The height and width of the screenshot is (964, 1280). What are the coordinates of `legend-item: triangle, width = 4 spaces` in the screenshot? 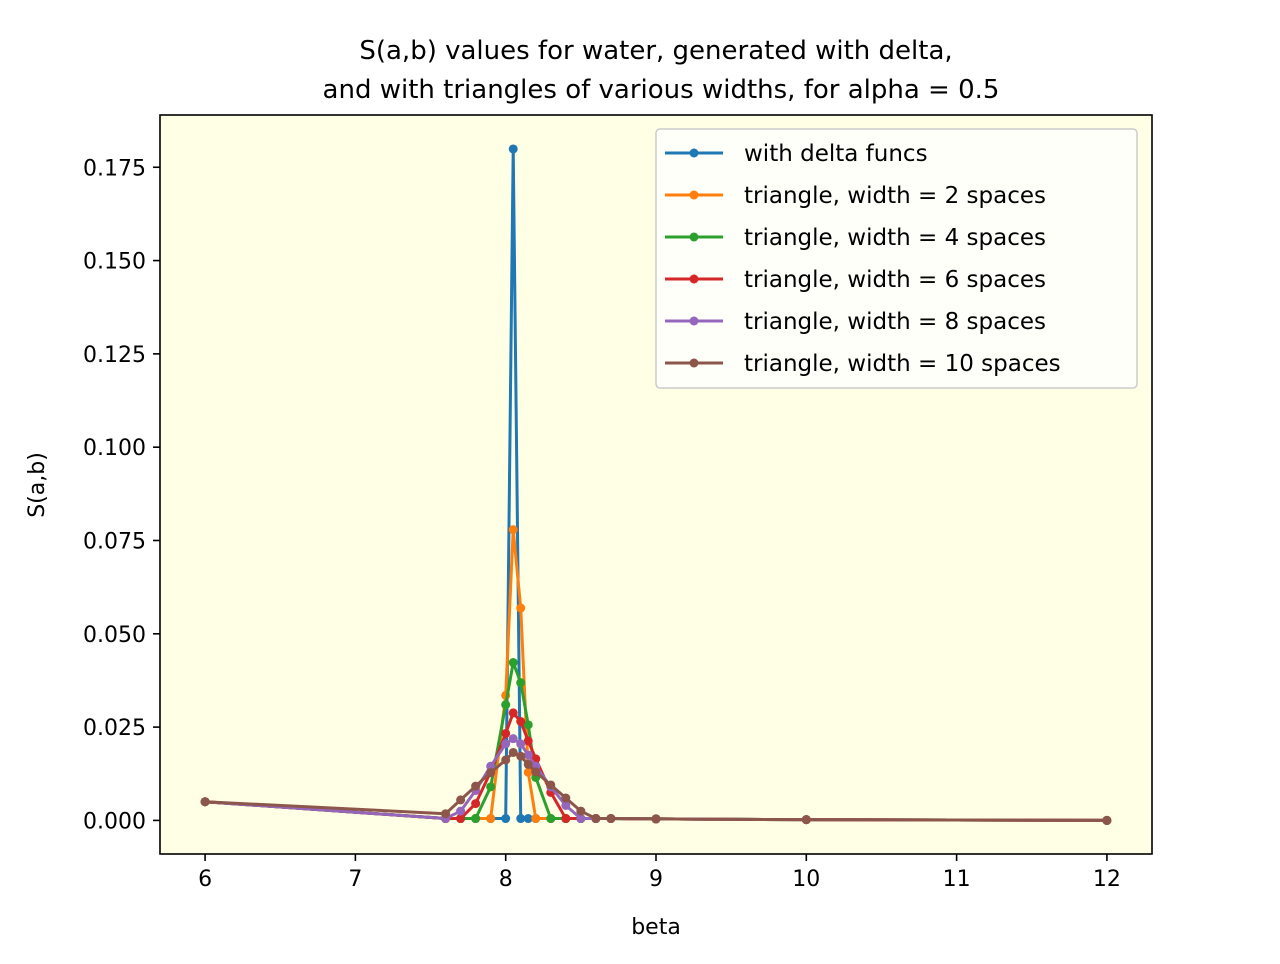 It's located at (855, 238).